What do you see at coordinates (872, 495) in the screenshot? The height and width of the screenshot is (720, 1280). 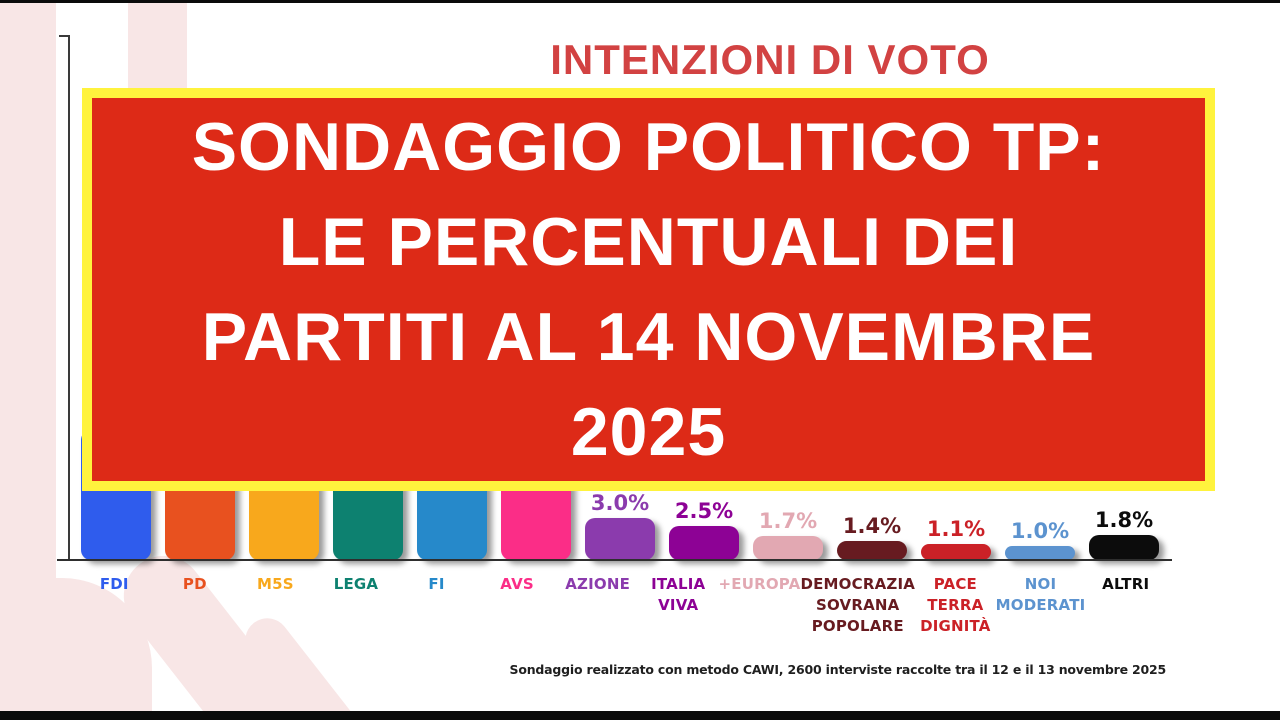 I see `party-column-democrazia-sovrana-popolare: 1.4%` at bounding box center [872, 495].